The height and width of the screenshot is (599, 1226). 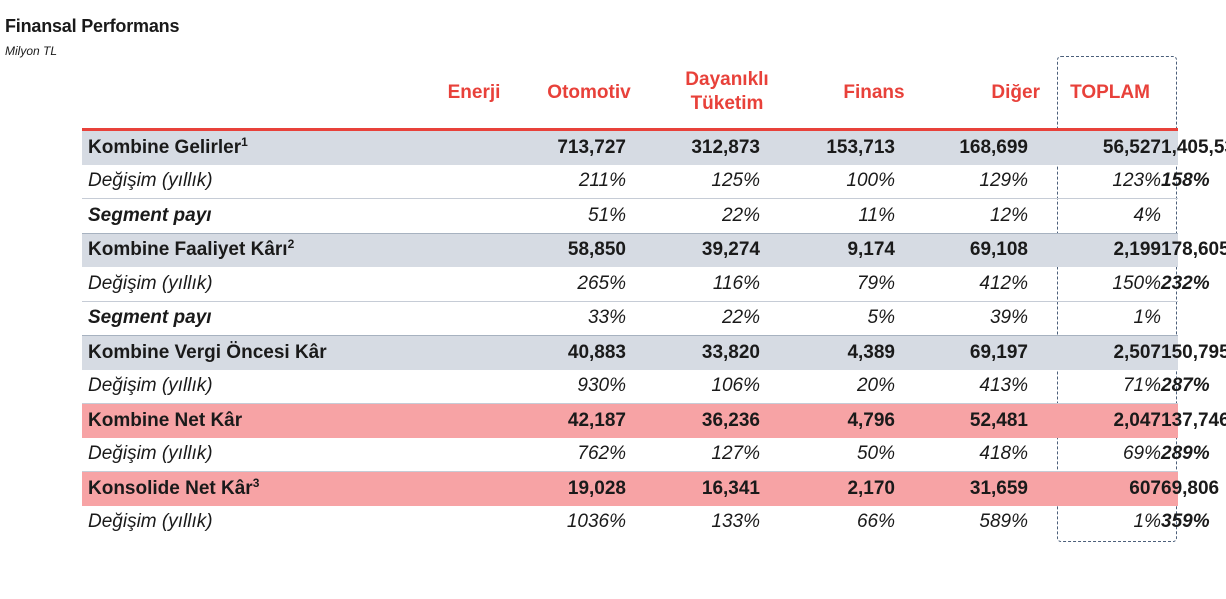 I want to click on value-cell: 2,047, so click(x=1094, y=420).